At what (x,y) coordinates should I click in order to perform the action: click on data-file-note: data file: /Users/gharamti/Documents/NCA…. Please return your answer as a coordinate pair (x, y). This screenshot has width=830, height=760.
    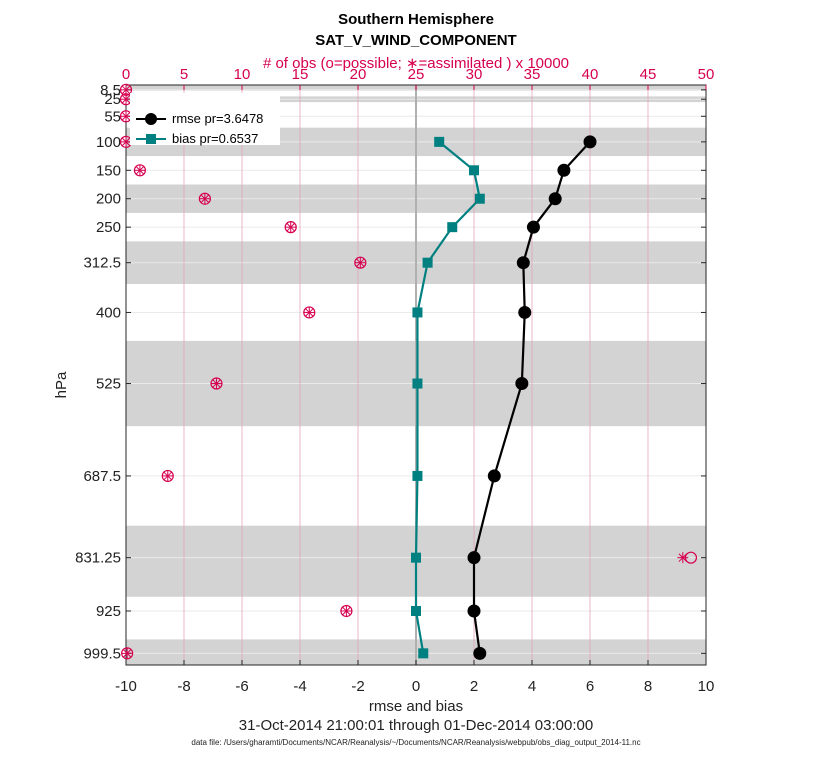
    Looking at the image, I should click on (415, 742).